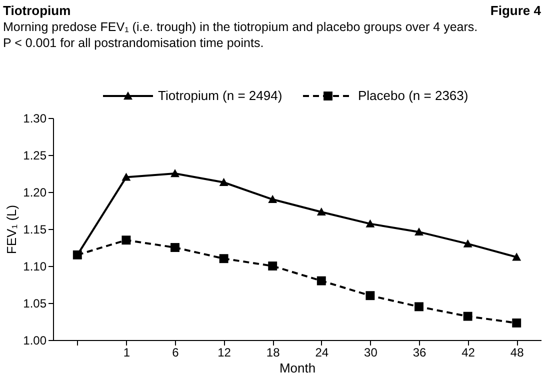  What do you see at coordinates (516, 10) in the screenshot?
I see `caption: Figure 4` at bounding box center [516, 10].